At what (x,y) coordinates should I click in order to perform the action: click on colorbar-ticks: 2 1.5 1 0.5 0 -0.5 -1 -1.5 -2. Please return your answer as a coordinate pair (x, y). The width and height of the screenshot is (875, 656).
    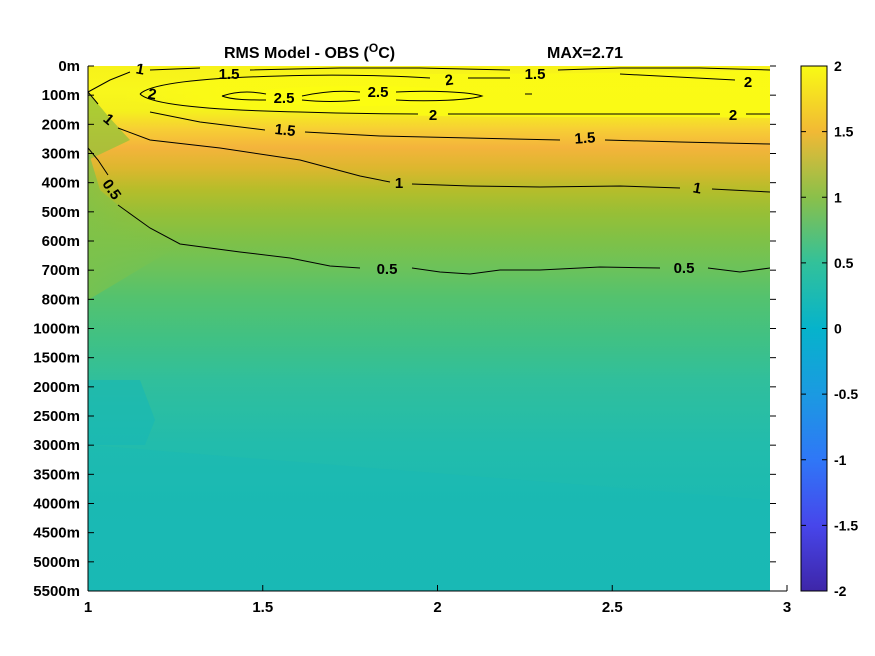
    Looking at the image, I should click on (829, 328).